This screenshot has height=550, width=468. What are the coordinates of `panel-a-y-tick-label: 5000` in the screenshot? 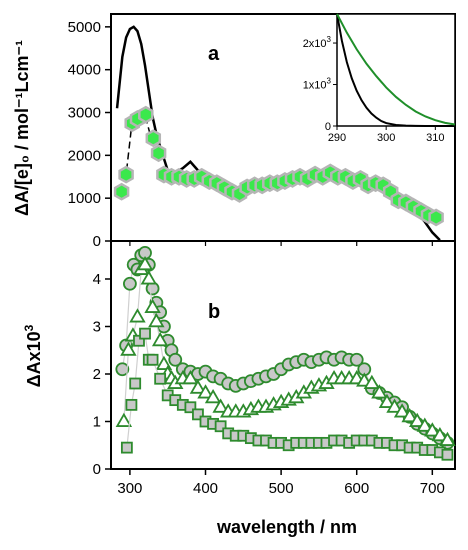 It's located at (84, 27).